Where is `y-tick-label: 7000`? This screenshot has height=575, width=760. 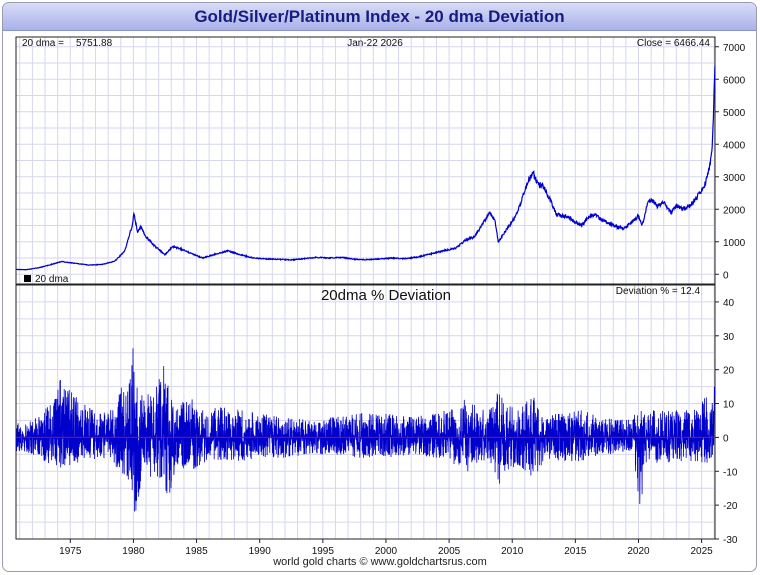
y-tick-label: 7000 is located at coordinates (734, 48).